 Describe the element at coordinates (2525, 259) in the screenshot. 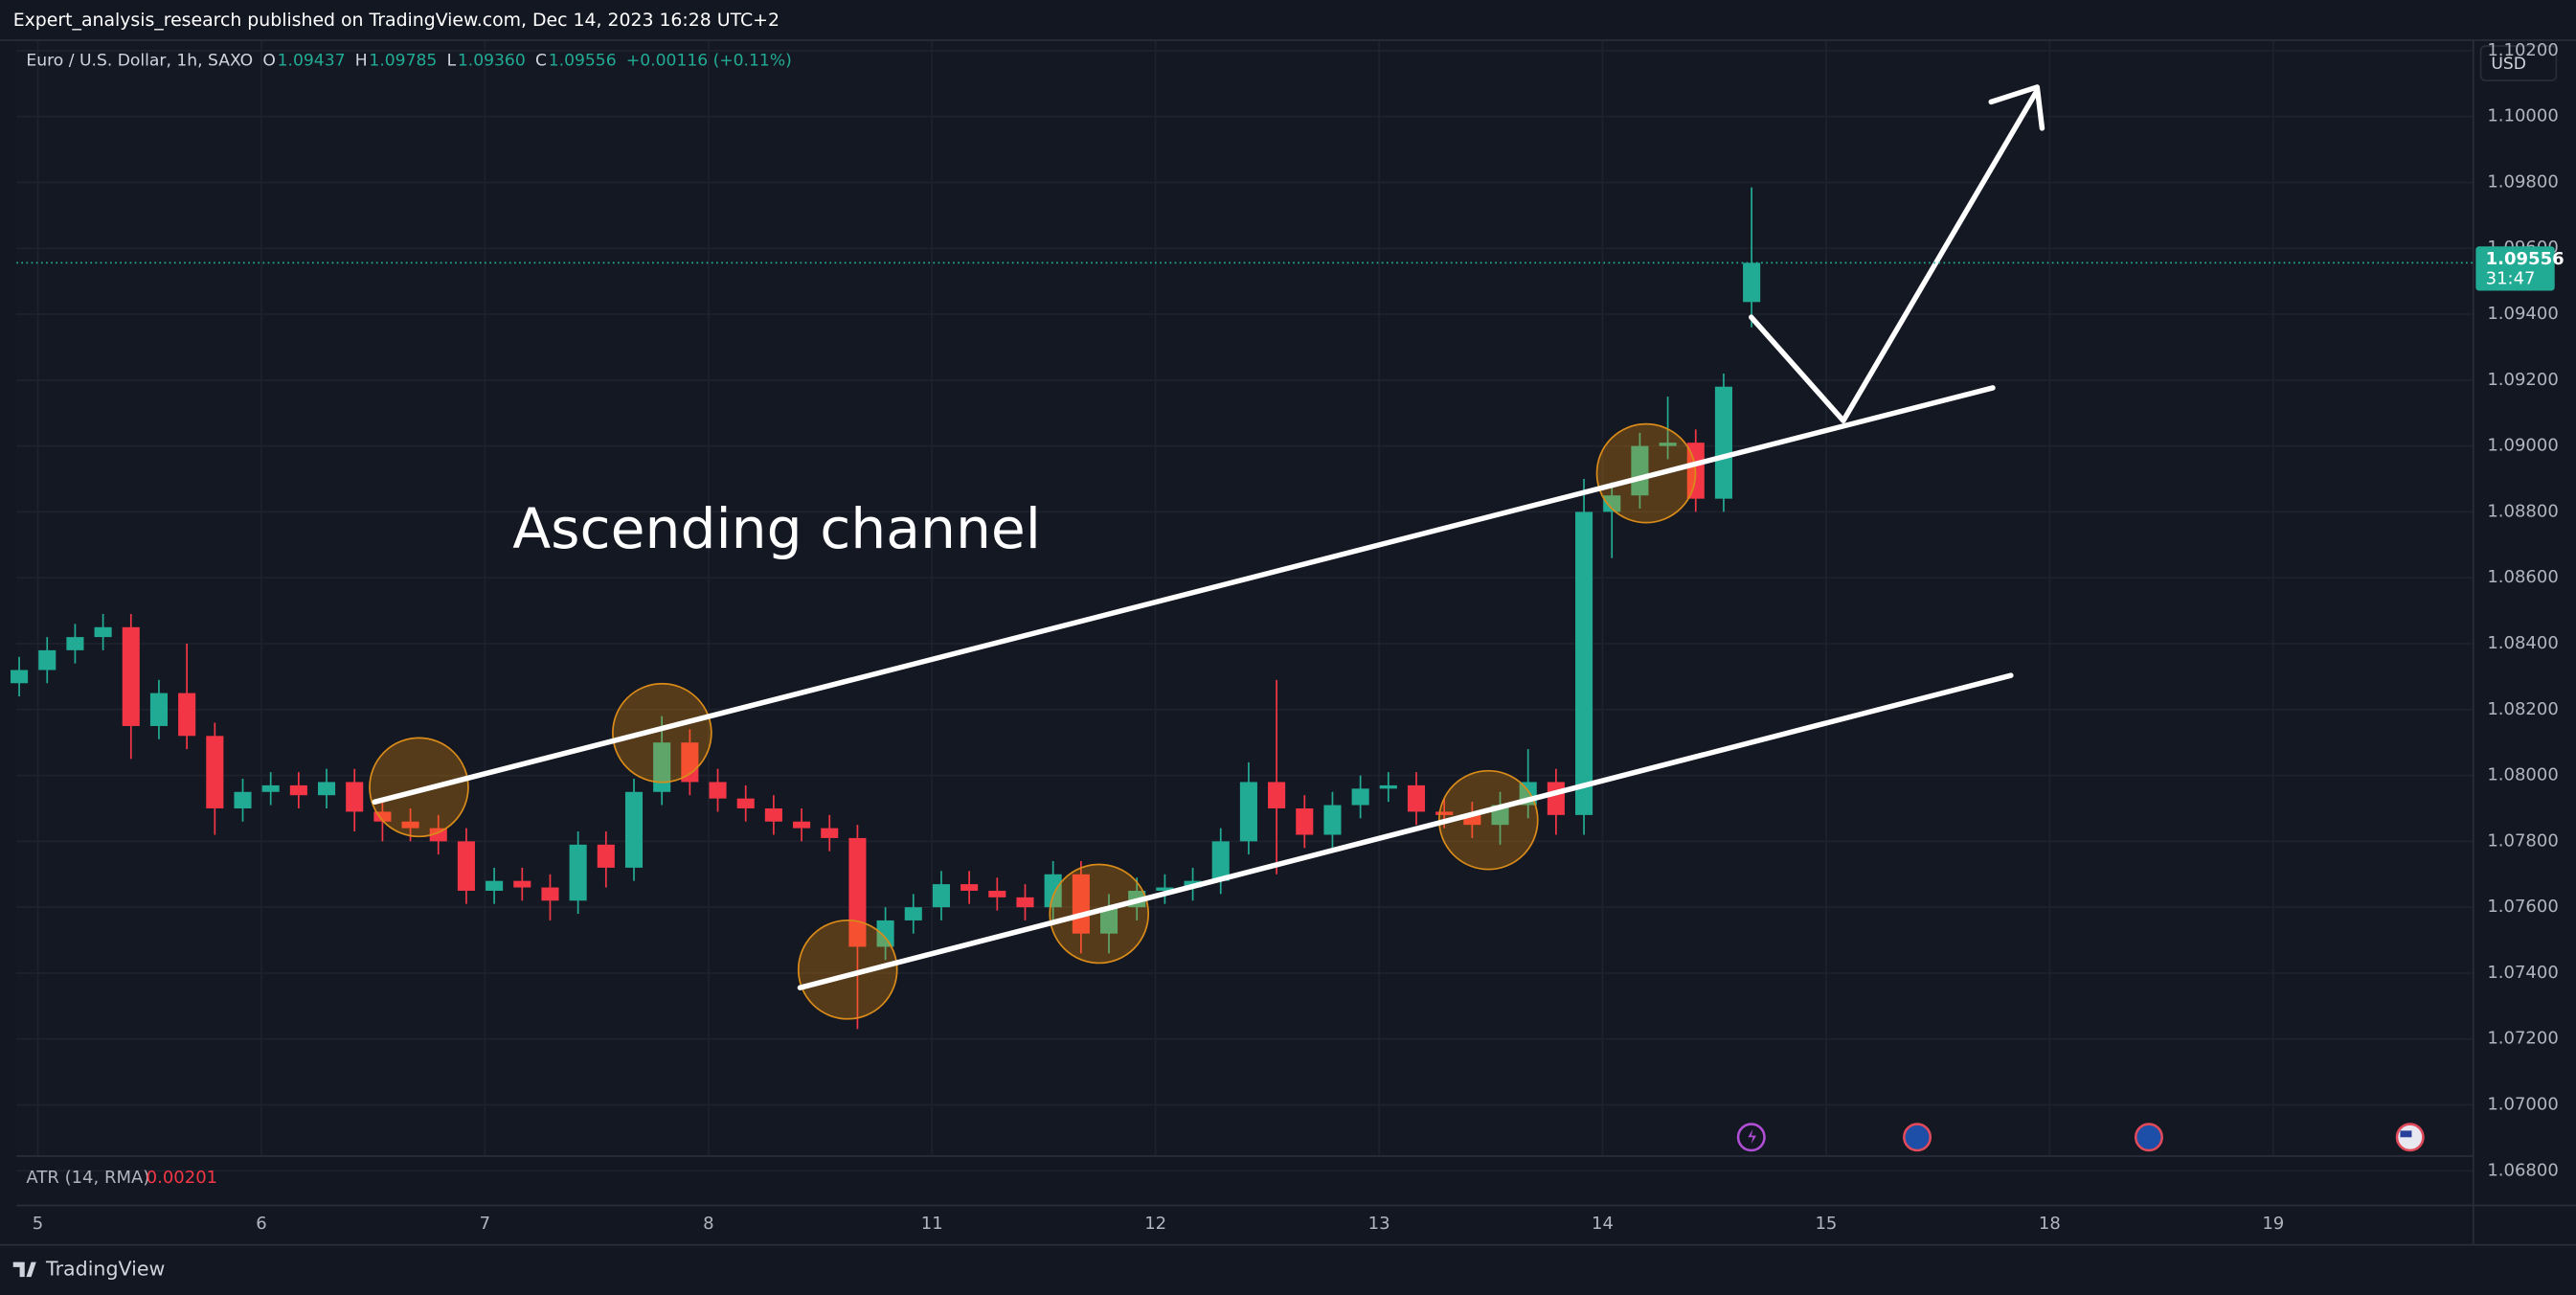

I see `last-price-label: 1.09556` at that location.